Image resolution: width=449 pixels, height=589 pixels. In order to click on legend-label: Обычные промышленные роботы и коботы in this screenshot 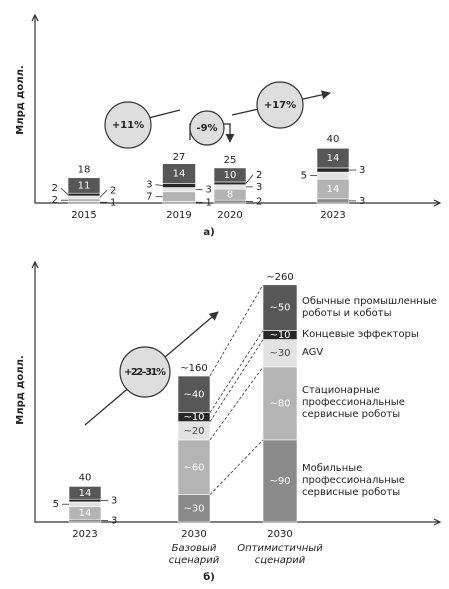, I will do `click(369, 307)`.